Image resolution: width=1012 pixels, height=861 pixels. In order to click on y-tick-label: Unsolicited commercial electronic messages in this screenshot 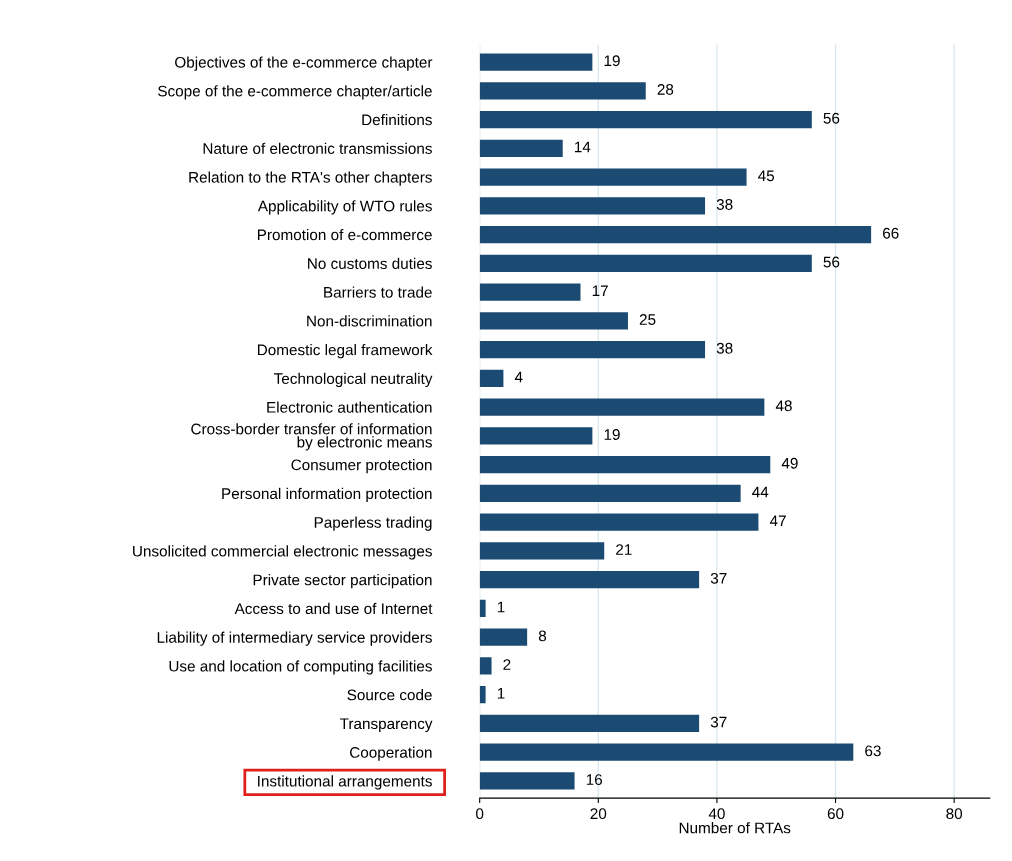, I will do `click(282, 552)`.